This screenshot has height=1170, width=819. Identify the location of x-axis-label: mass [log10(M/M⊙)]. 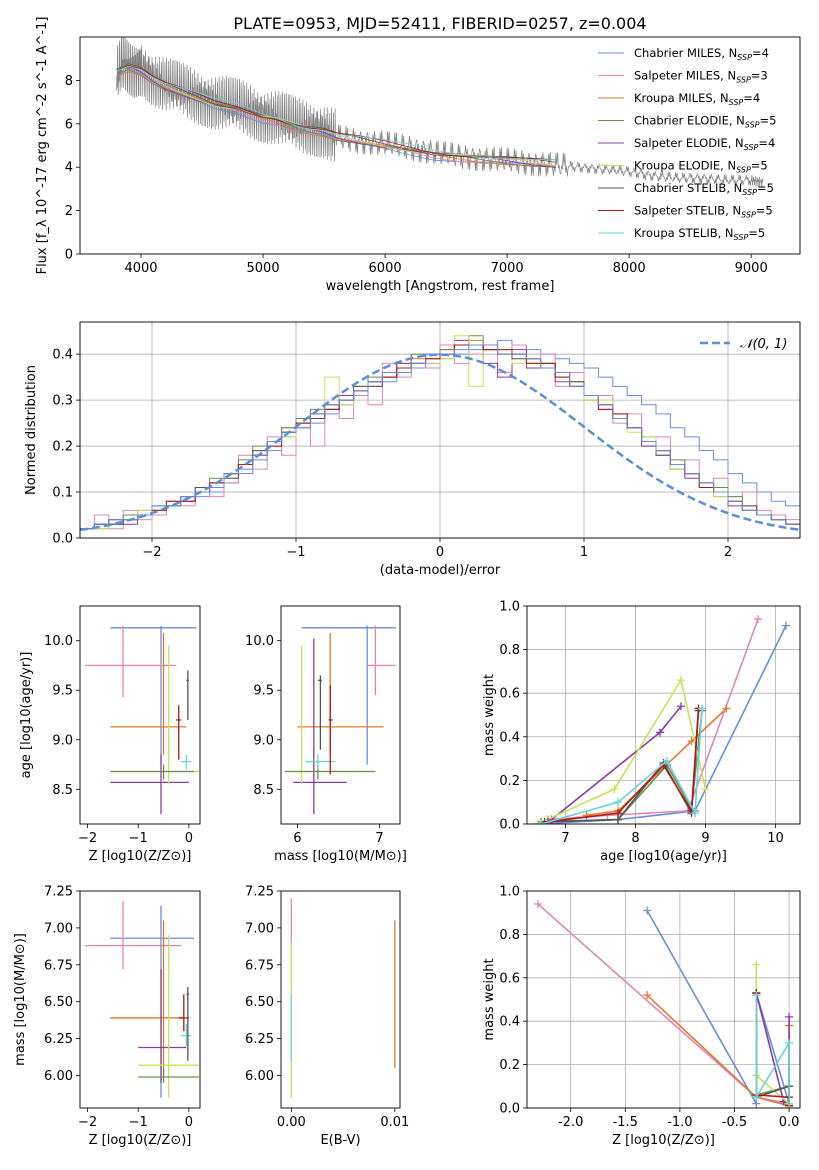
(340, 856).